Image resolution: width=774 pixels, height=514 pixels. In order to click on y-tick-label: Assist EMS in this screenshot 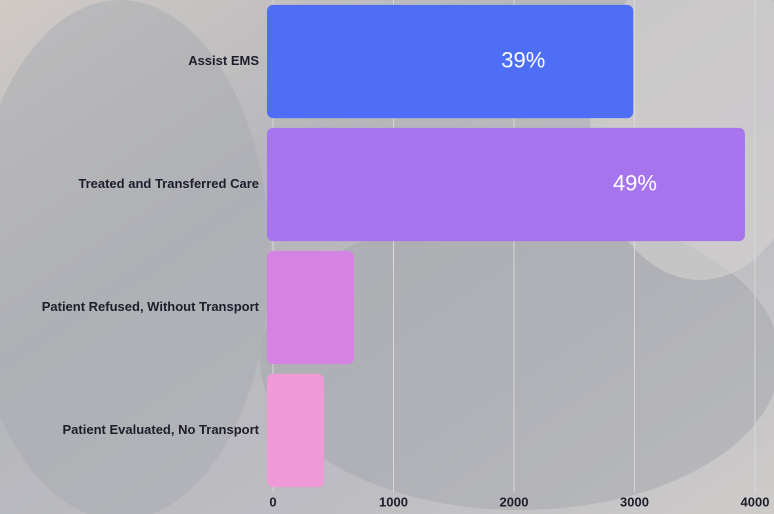, I will do `click(223, 60)`.